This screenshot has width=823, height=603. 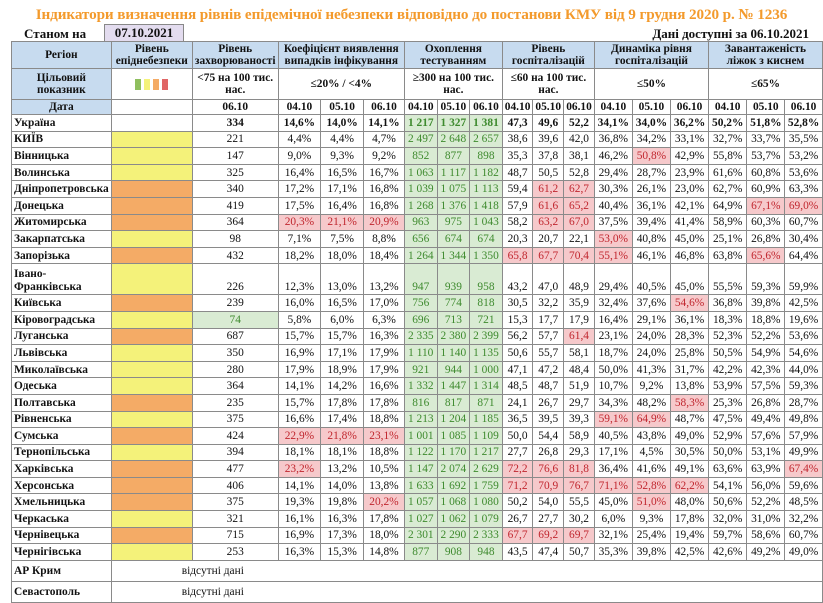 I want to click on testing-cell: 2 335, so click(x=420, y=336).